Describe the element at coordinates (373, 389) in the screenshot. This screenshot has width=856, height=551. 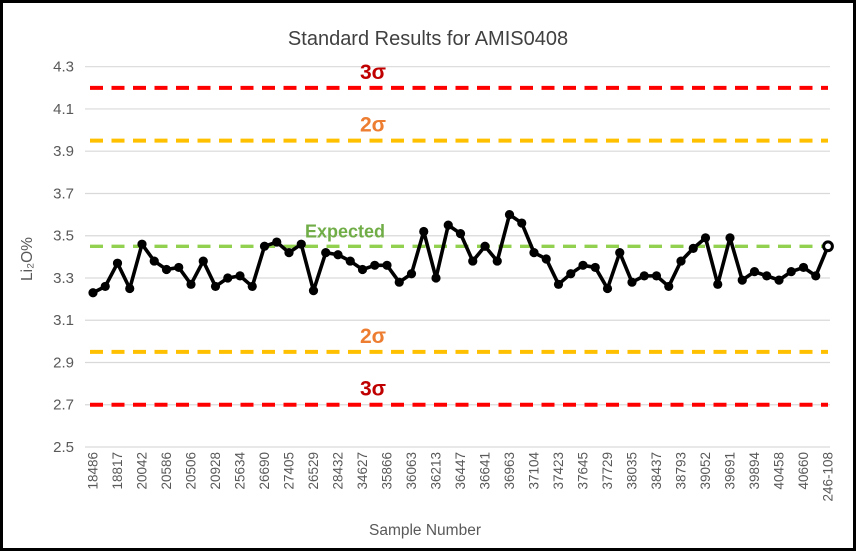
I see `sigma-limit-label: 3σ` at that location.